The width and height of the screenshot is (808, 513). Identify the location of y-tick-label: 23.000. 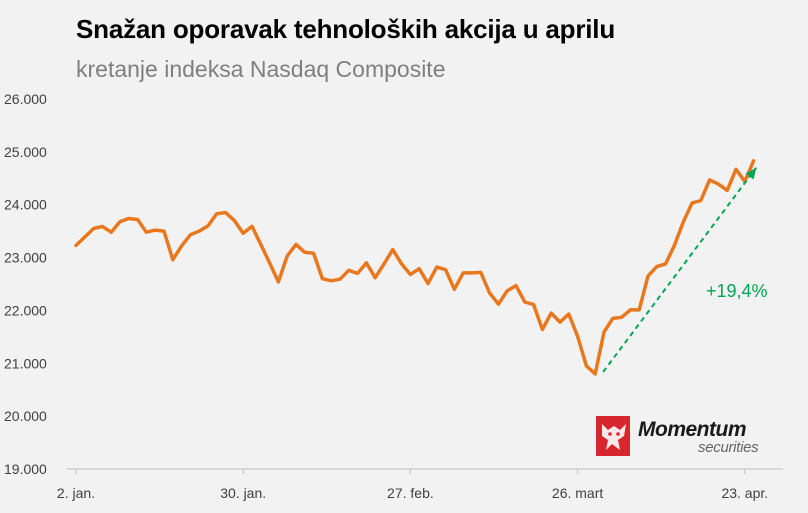
(25, 258).